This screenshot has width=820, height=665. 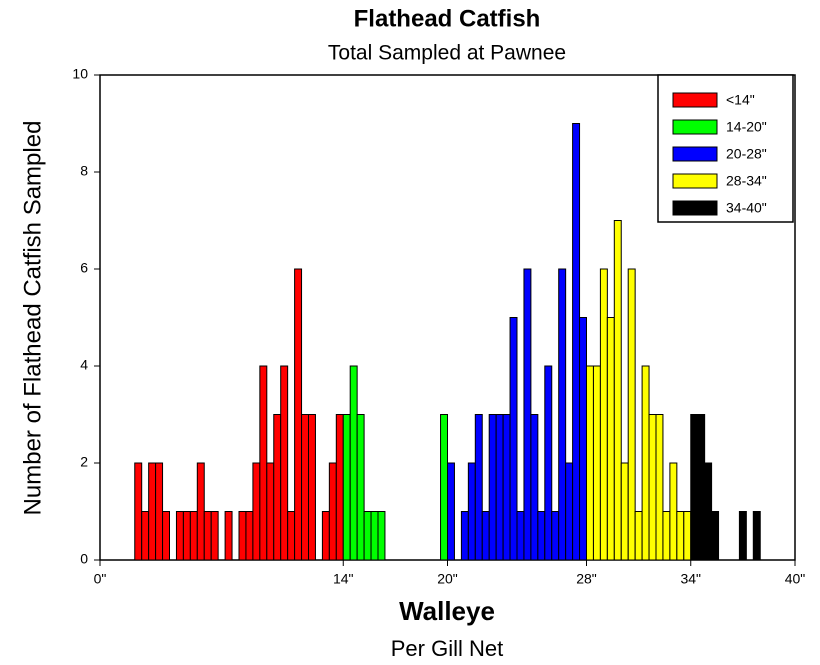 I want to click on x-tick-label: 28", so click(x=586, y=579).